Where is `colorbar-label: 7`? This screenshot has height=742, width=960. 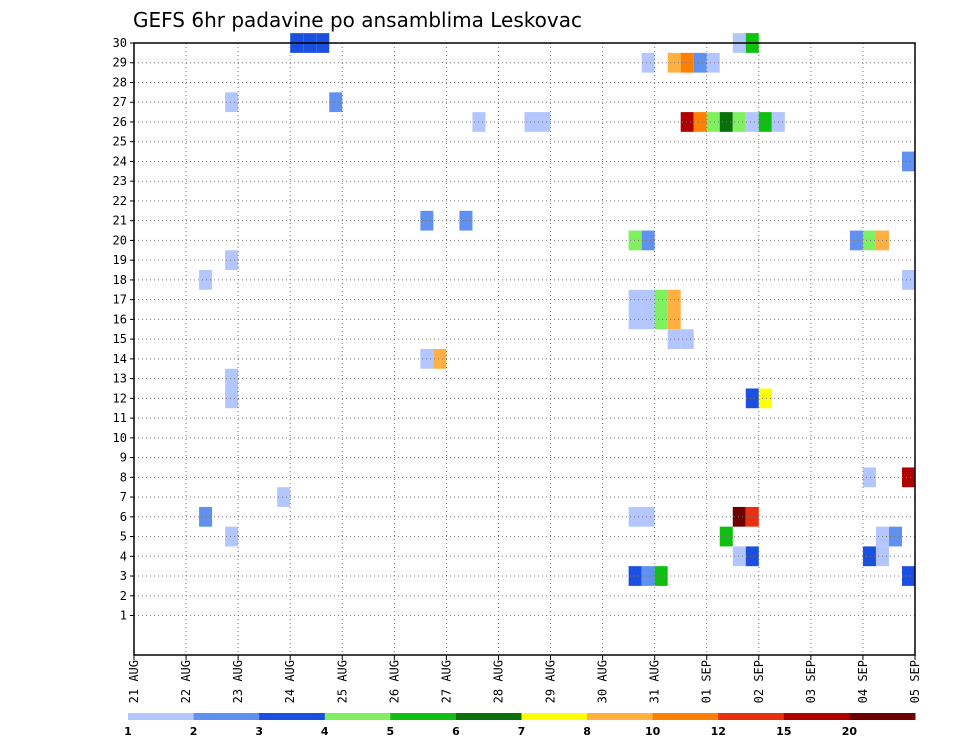 colorbar-label: 7 is located at coordinates (522, 731).